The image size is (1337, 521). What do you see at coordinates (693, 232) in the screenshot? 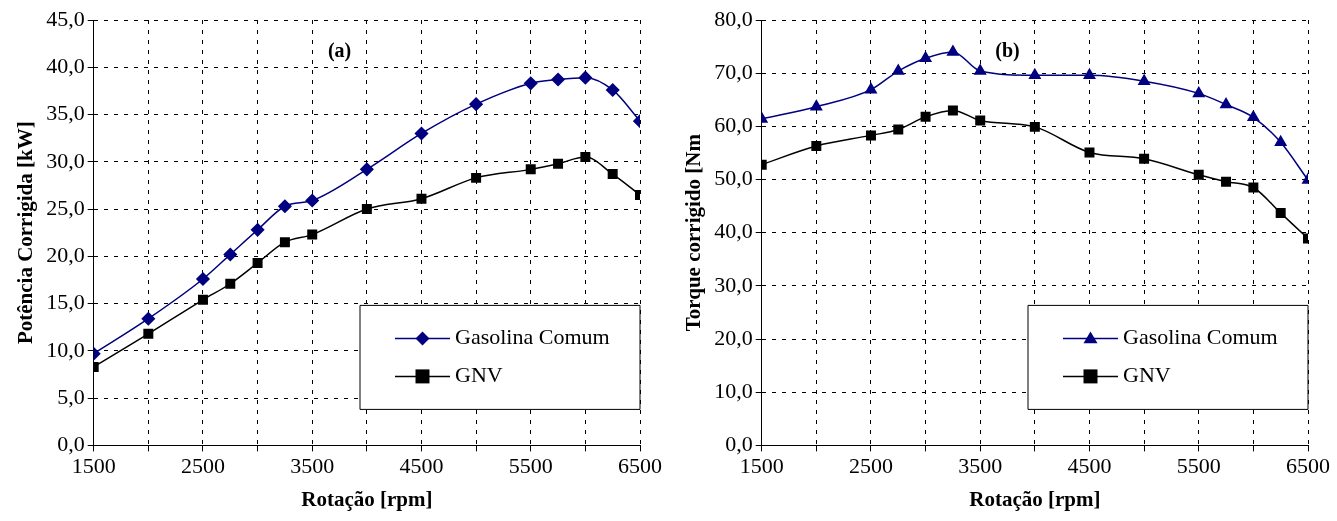
I see `y-axis-title: Torque corrigido [Nm` at bounding box center [693, 232].